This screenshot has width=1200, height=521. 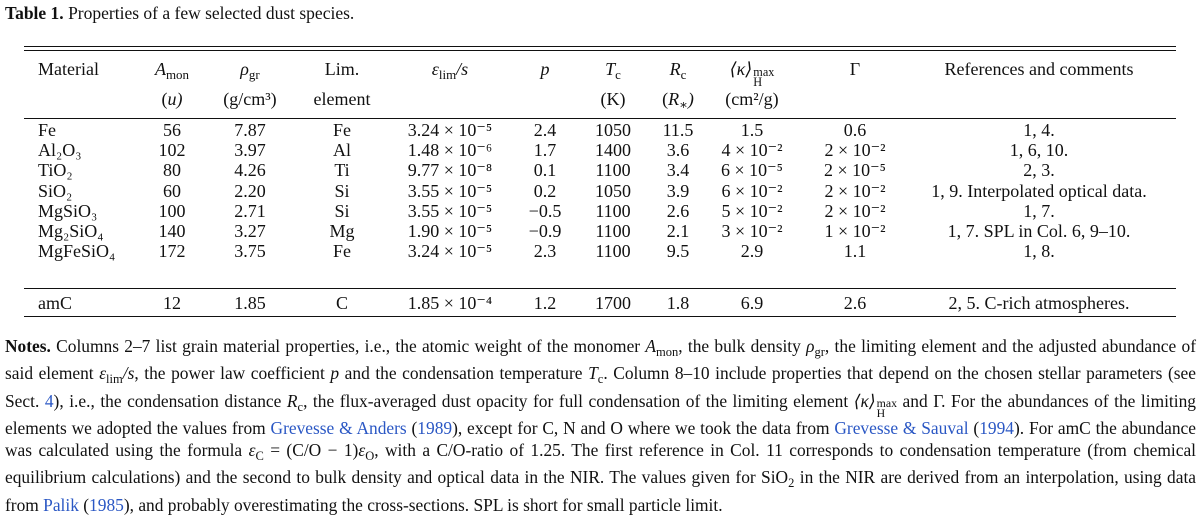 What do you see at coordinates (435, 428) in the screenshot?
I see `citation-link: 1989` at bounding box center [435, 428].